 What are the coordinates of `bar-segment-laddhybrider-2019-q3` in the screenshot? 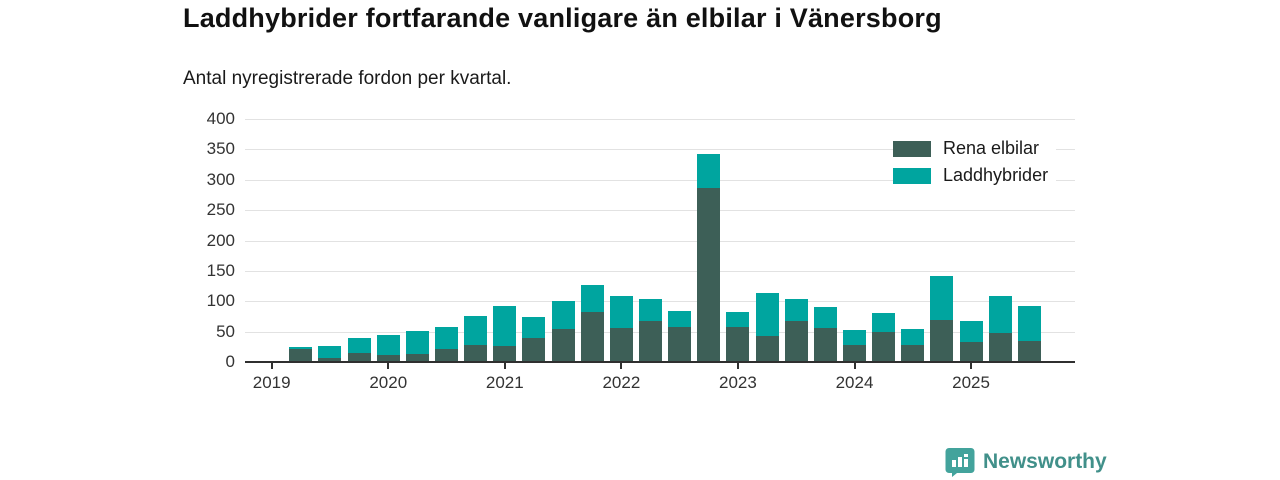 It's located at (330, 352).